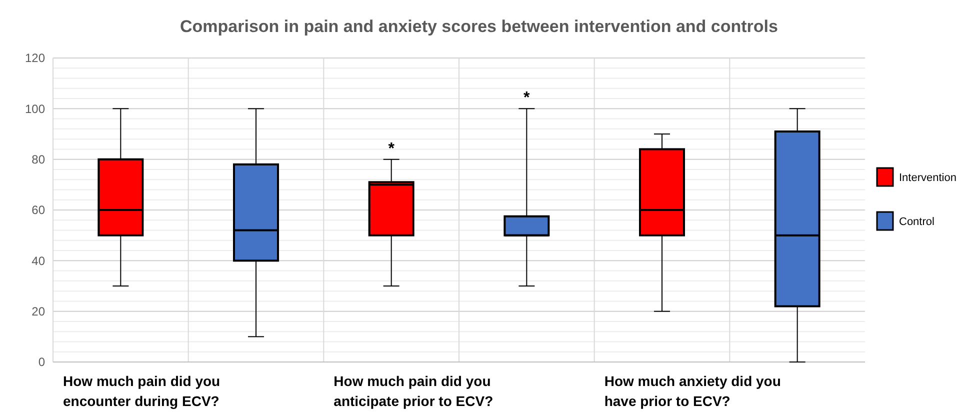 The height and width of the screenshot is (420, 978). I want to click on y-tick-label: 60, so click(39, 210).